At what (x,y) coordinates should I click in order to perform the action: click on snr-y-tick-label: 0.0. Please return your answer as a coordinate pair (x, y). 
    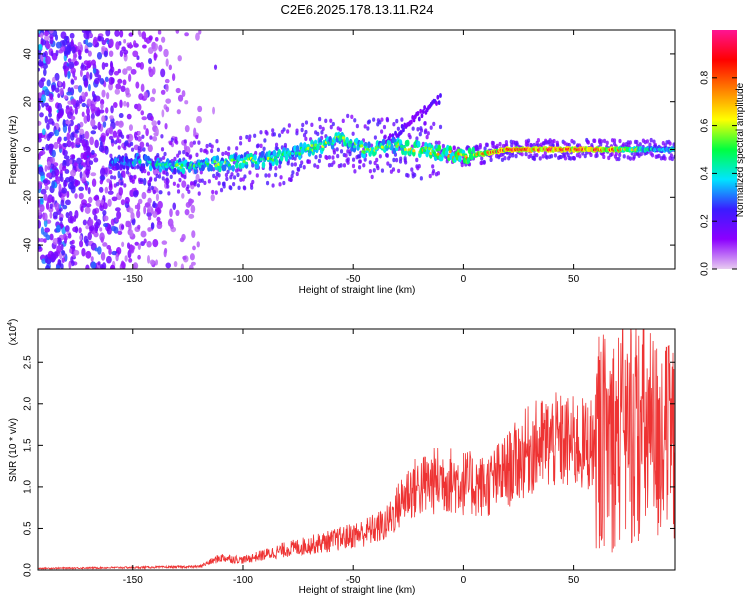
    Looking at the image, I should click on (28, 570).